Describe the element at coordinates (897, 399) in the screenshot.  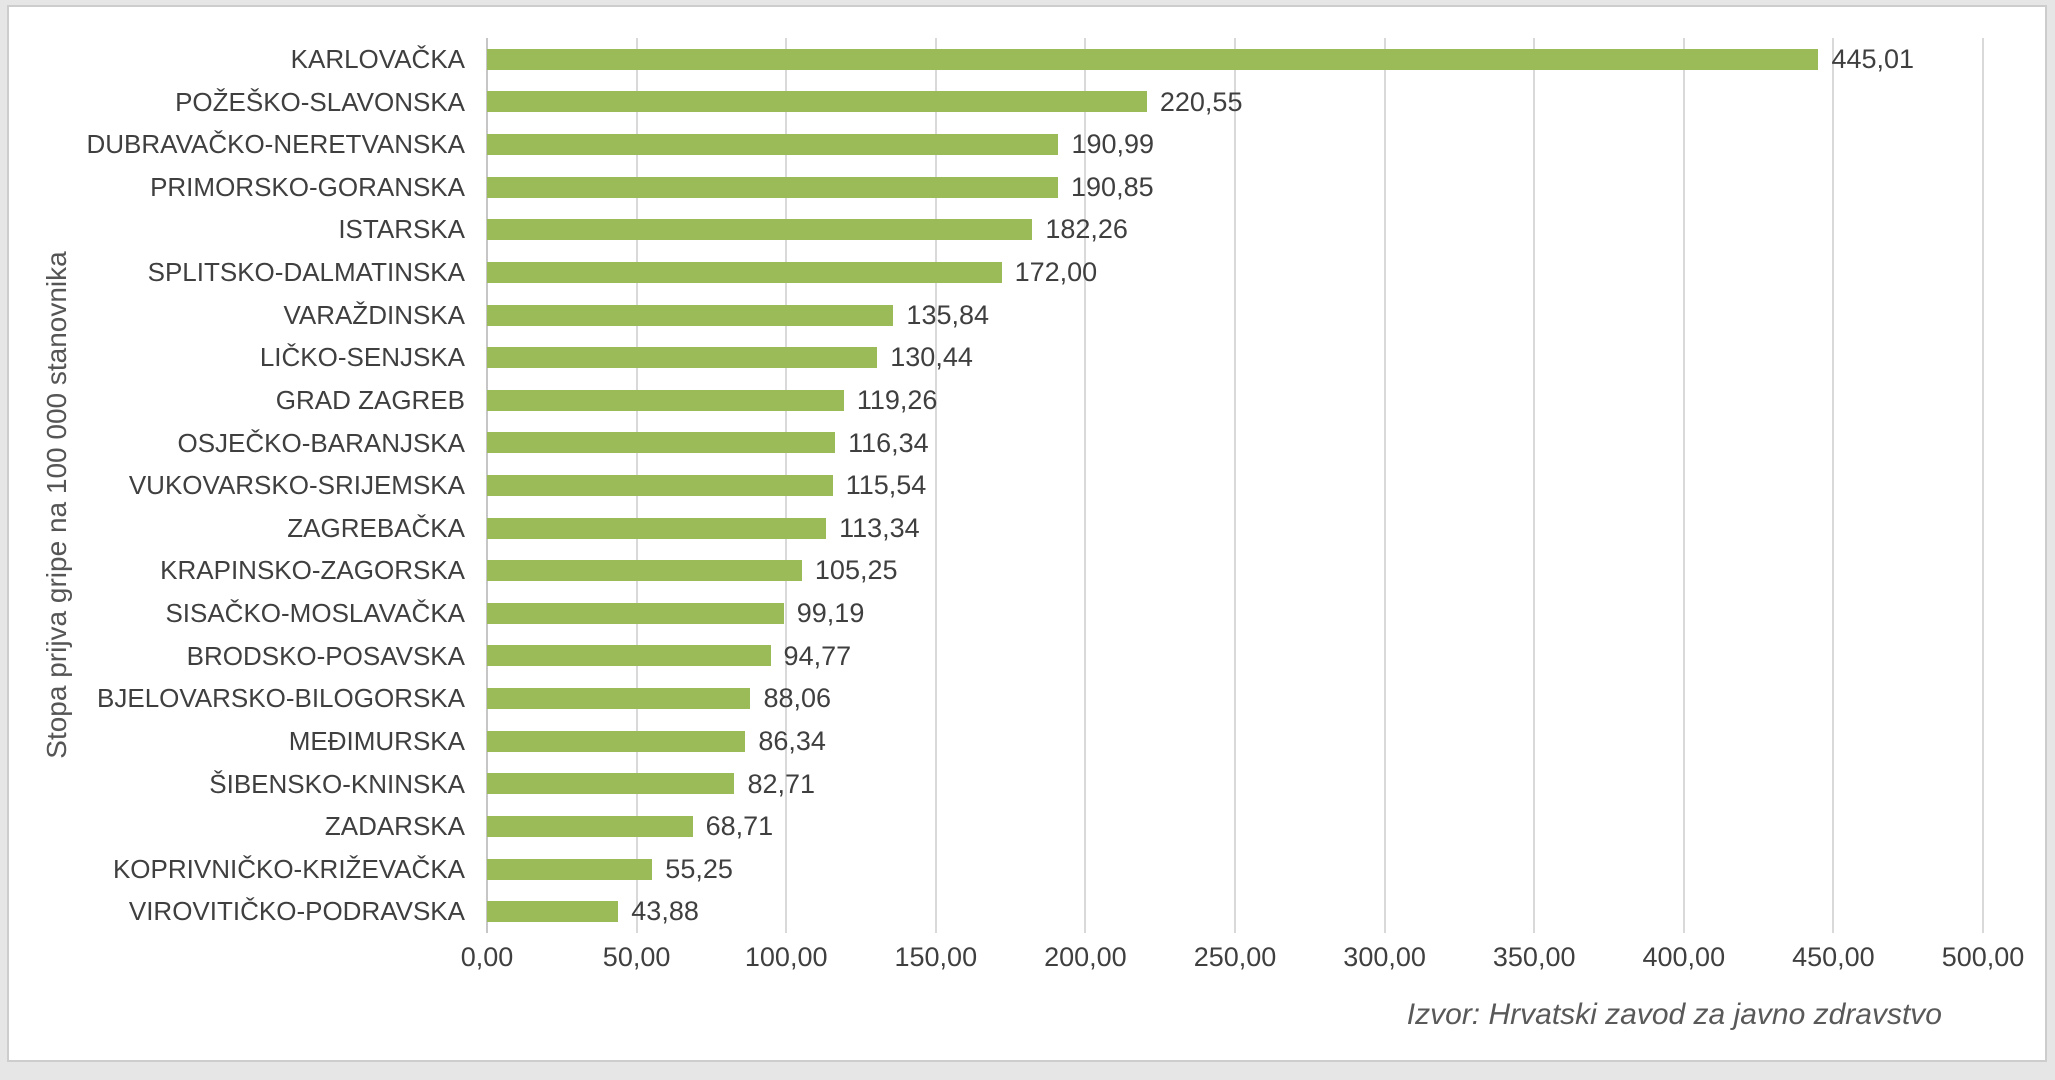
I see `value-label: 119,26` at that location.